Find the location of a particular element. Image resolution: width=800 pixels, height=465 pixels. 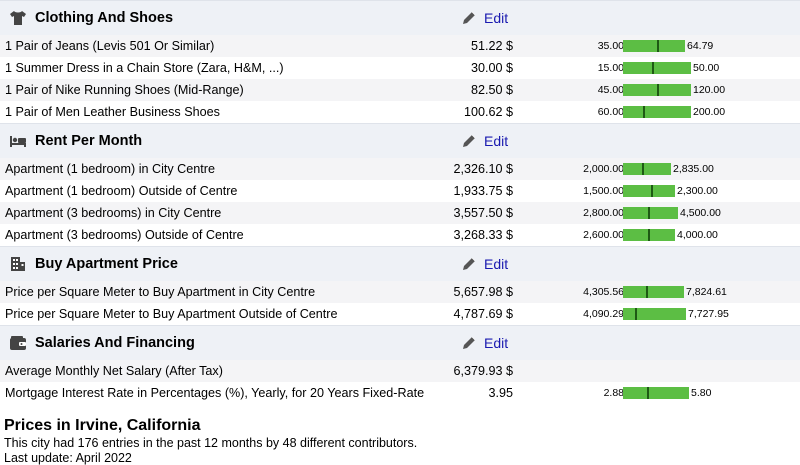

item-price: 51.22 $ is located at coordinates (478, 46).